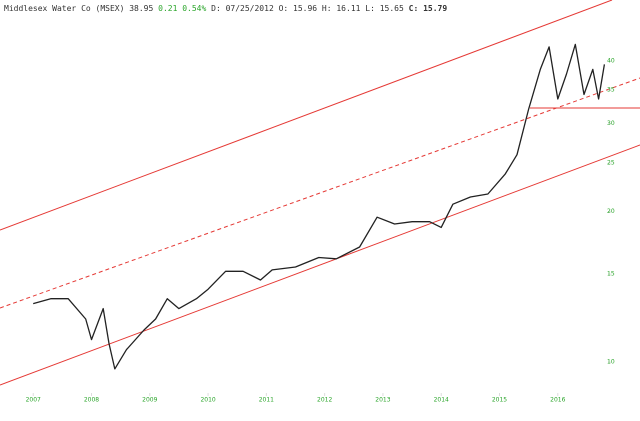 The height and width of the screenshot is (421, 640). I want to click on x-tick-label: 2009, so click(149, 400).